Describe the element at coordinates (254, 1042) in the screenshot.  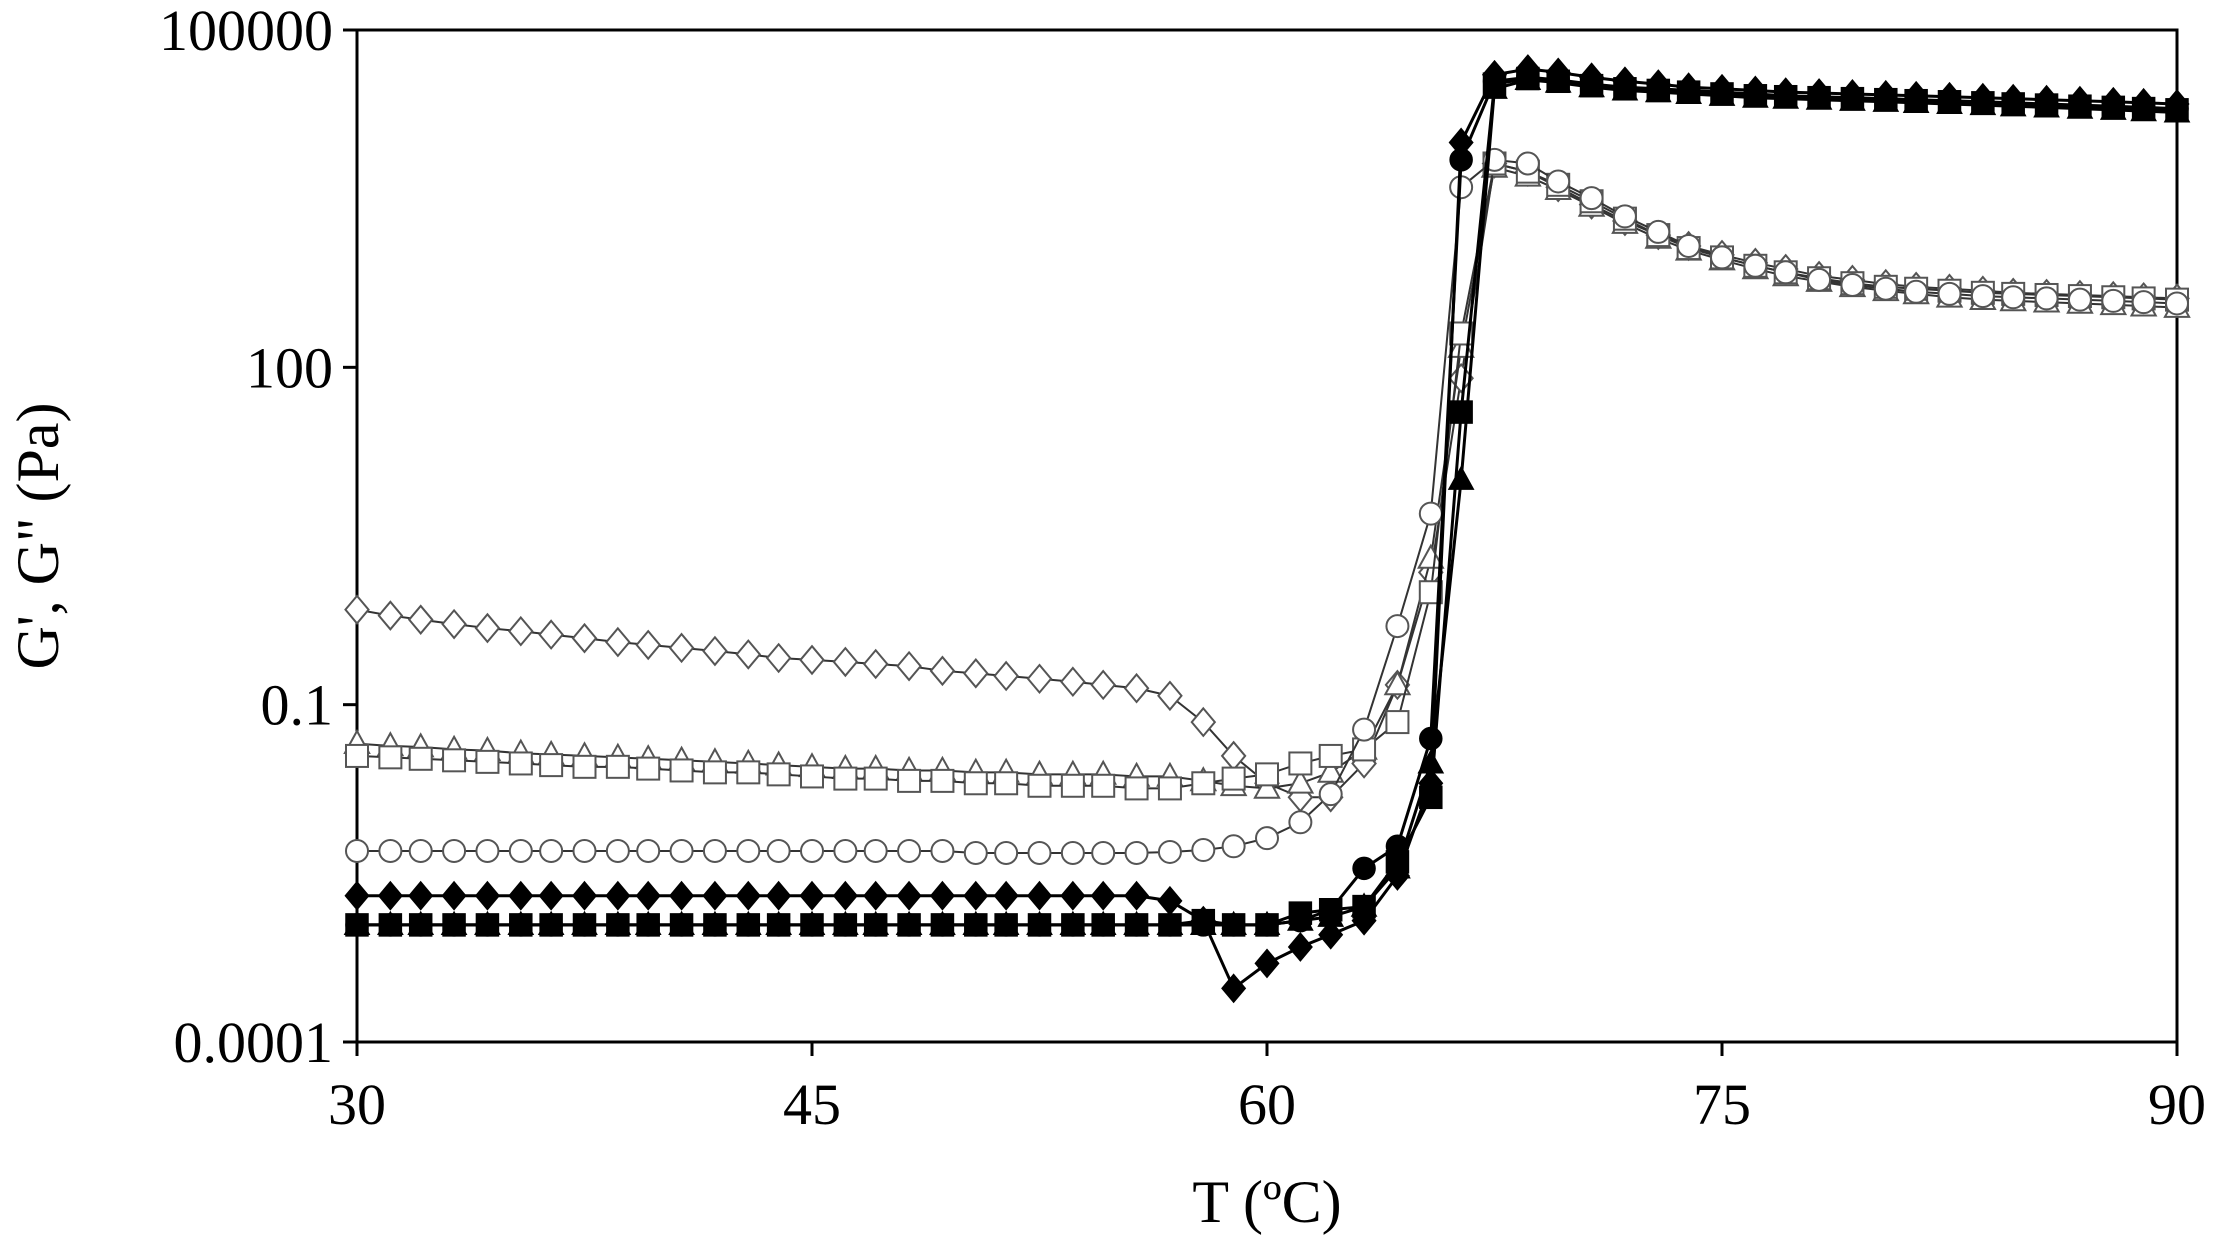
I see `y-tick-label: 0.0001` at that location.